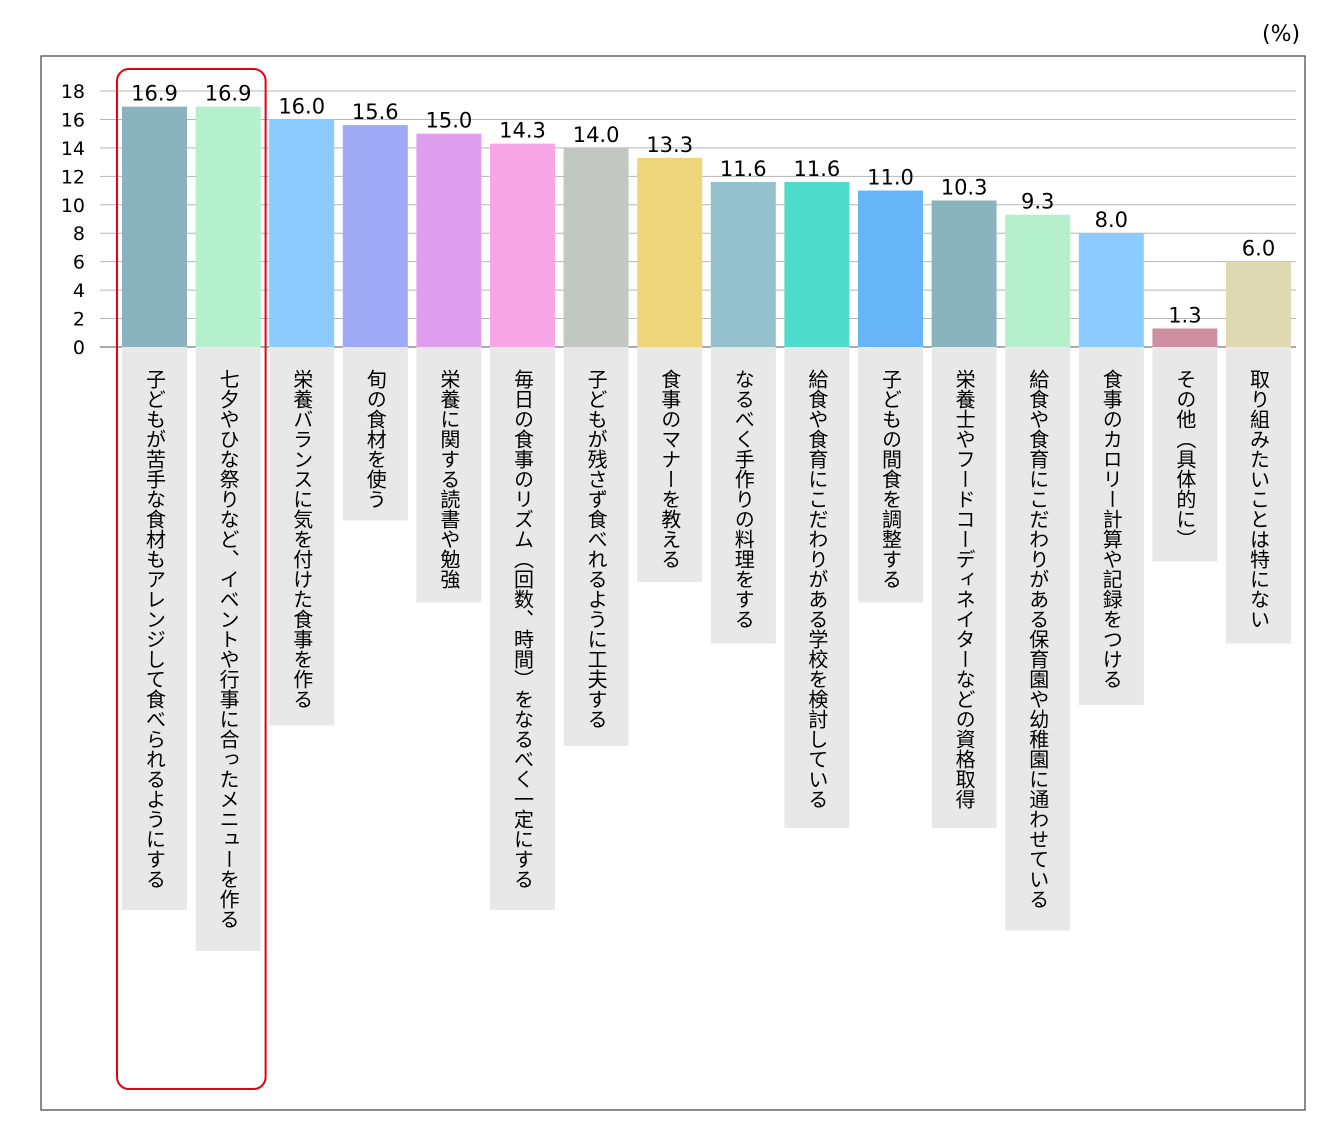 The height and width of the screenshot is (1129, 1342). Describe the element at coordinates (669, 145) in the screenshot. I see `bar-value-label: 13.3` at that location.